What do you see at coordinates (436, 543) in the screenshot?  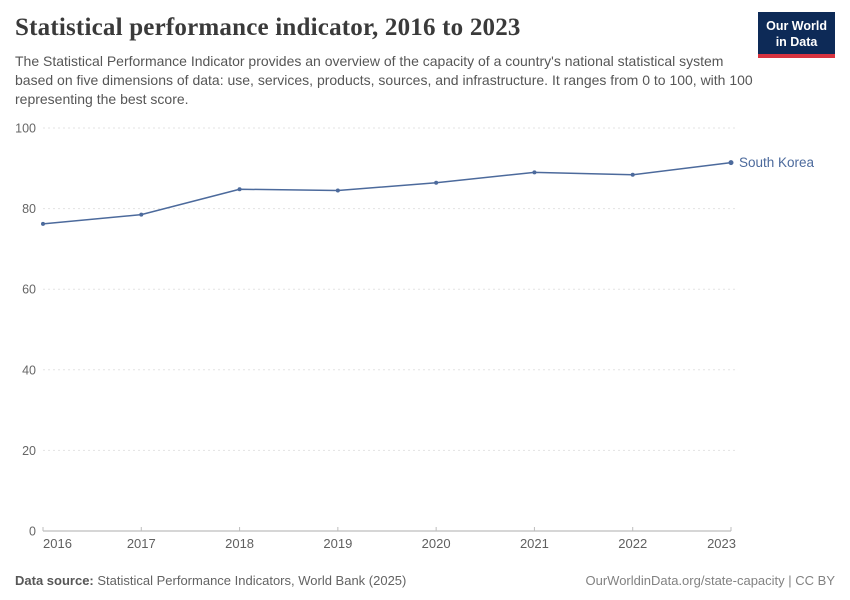 I see `x-tick-label-2020: 2020` at bounding box center [436, 543].